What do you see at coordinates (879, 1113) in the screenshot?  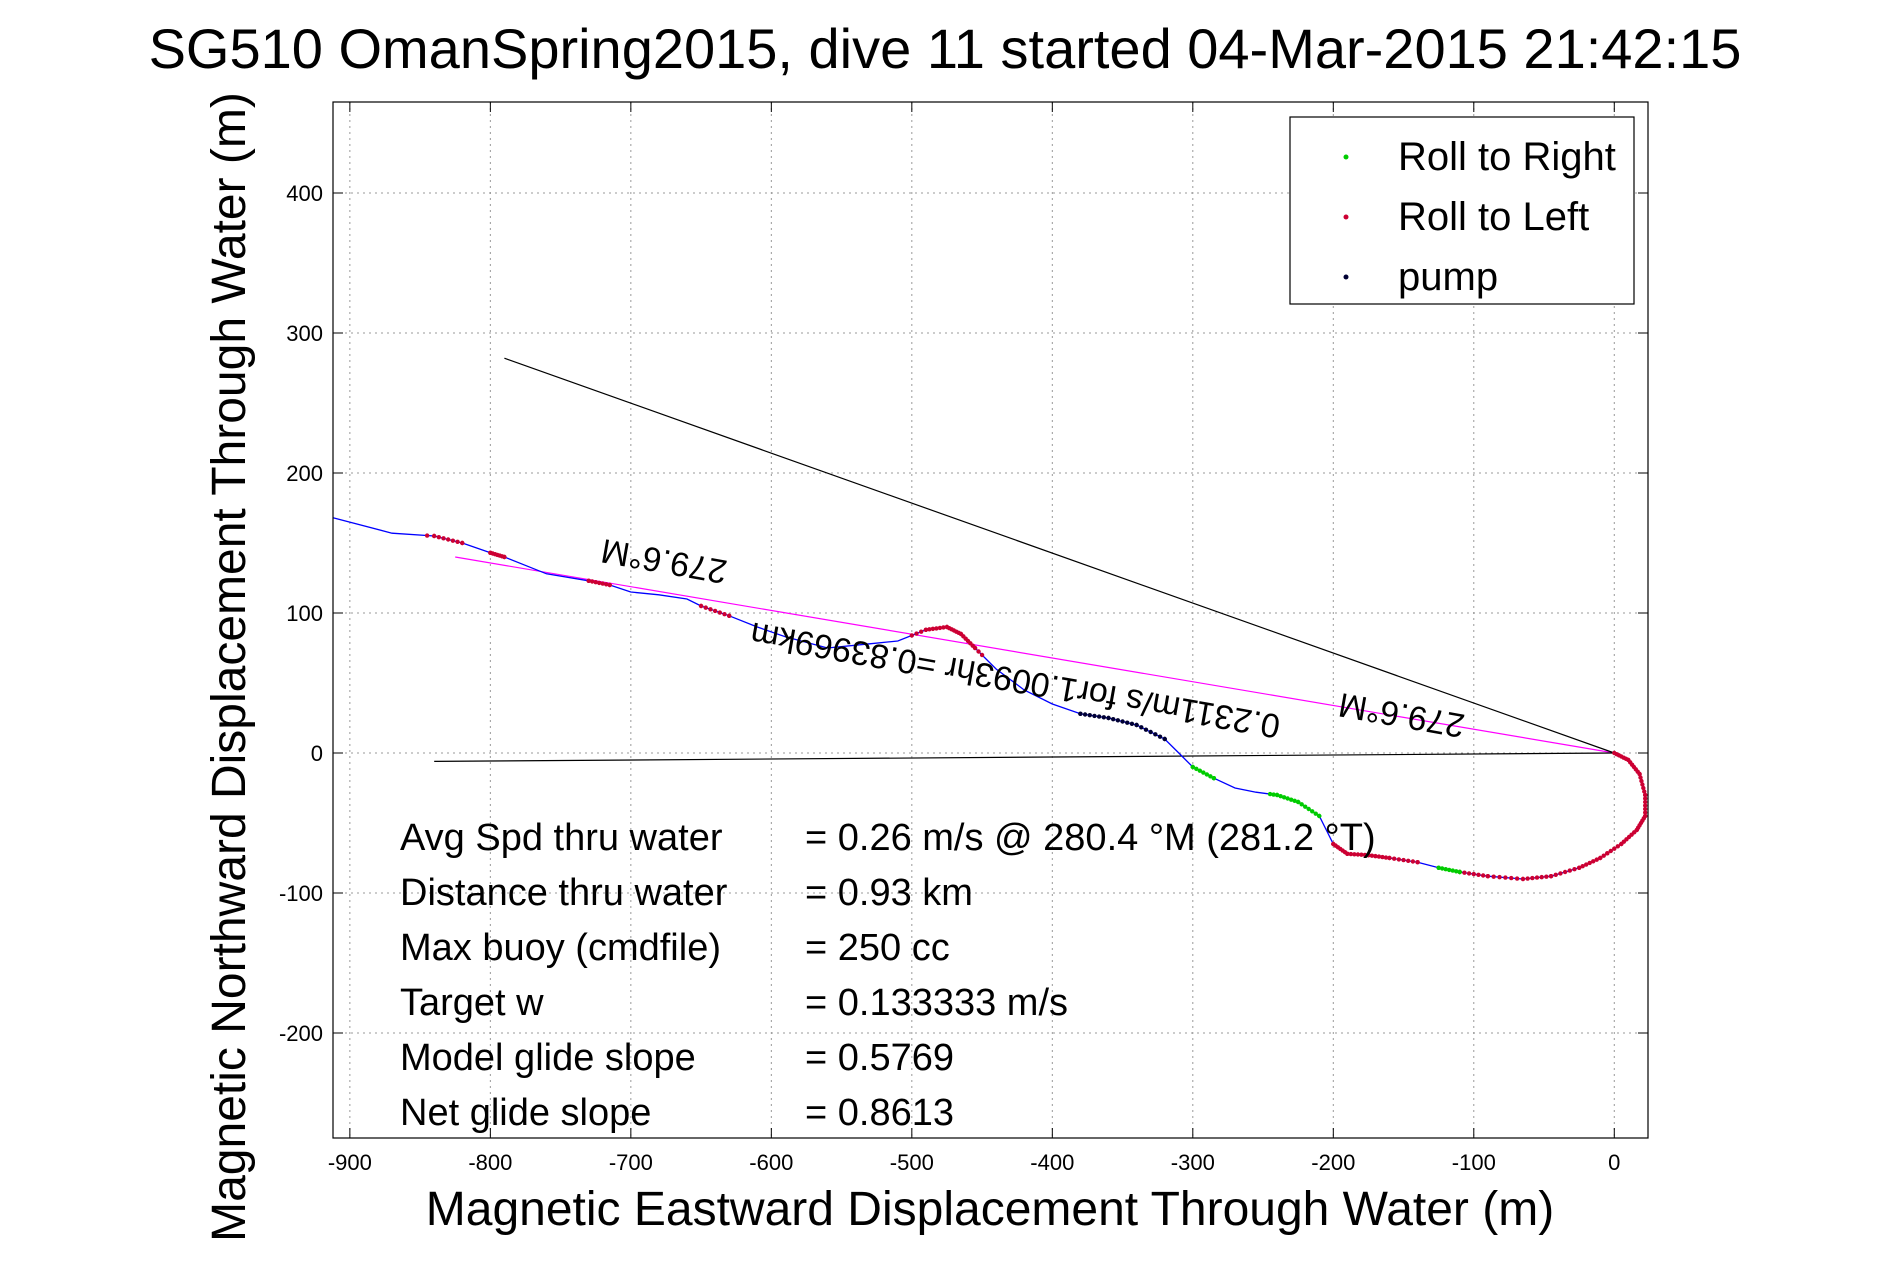 I see `stats-value: = 0.8613` at bounding box center [879, 1113].